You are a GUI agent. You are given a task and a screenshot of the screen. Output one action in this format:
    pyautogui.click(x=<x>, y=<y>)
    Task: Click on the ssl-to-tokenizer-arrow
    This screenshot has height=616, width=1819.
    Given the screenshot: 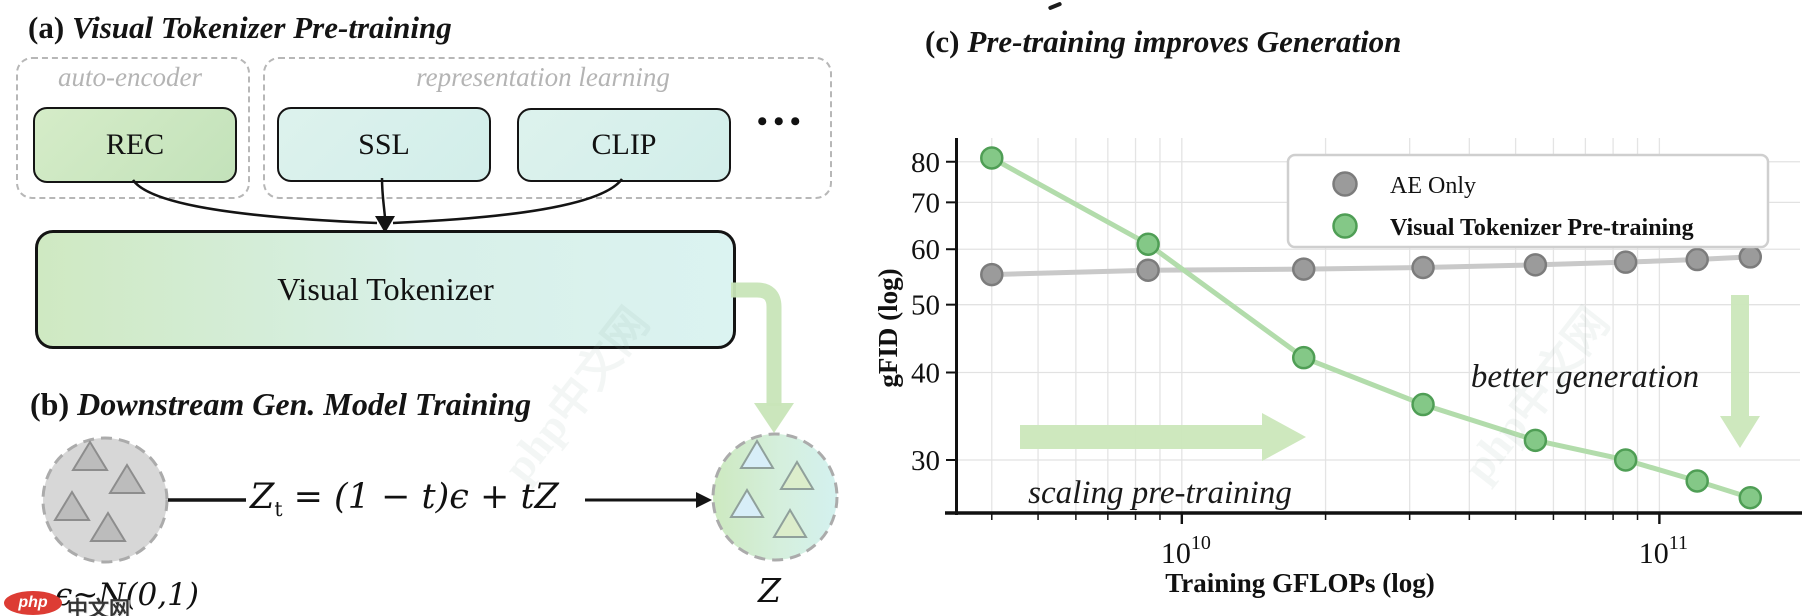 What is the action you would take?
    pyautogui.click(x=383, y=198)
    